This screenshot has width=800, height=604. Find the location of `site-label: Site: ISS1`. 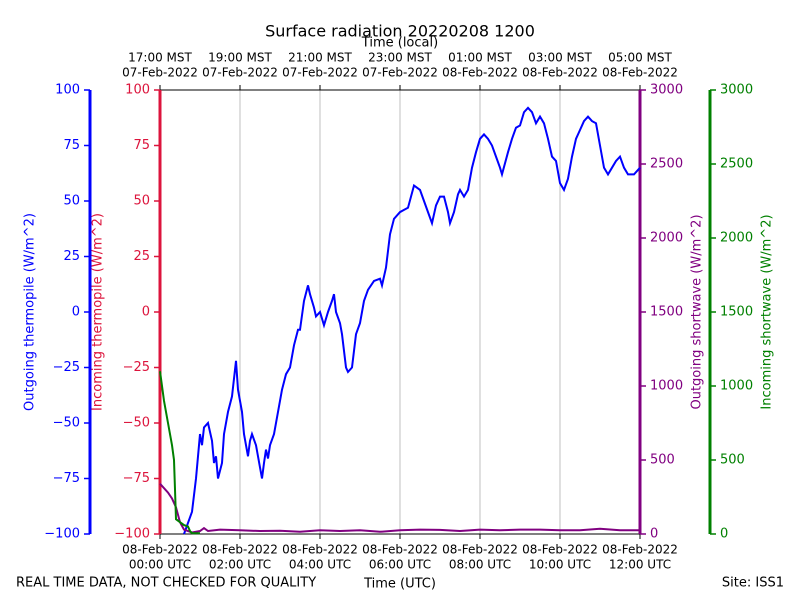

site-label: Site: ISS1 is located at coordinates (753, 583).